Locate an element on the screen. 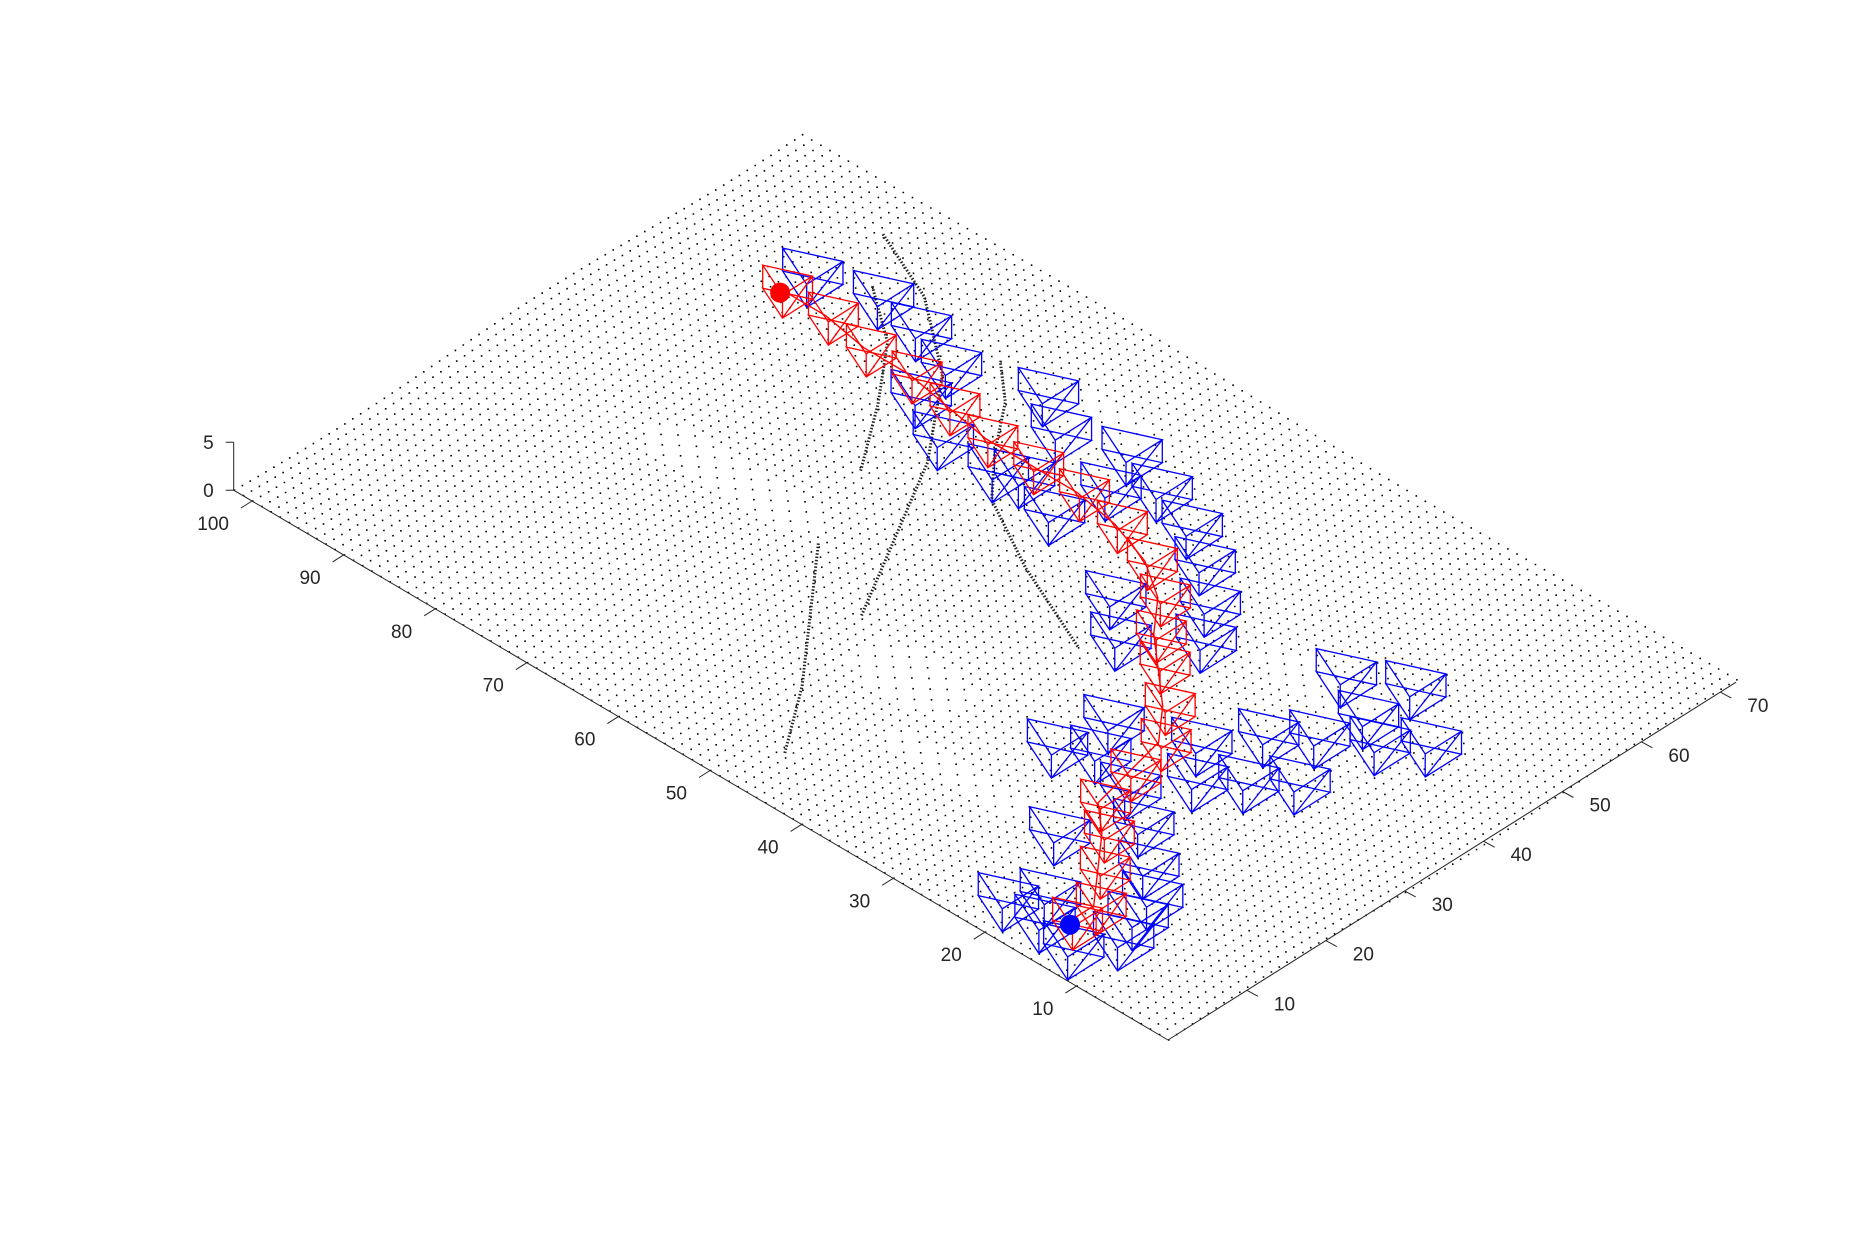 The height and width of the screenshot is (1250, 1875). x-axis-line is located at coordinates (1452, 861).